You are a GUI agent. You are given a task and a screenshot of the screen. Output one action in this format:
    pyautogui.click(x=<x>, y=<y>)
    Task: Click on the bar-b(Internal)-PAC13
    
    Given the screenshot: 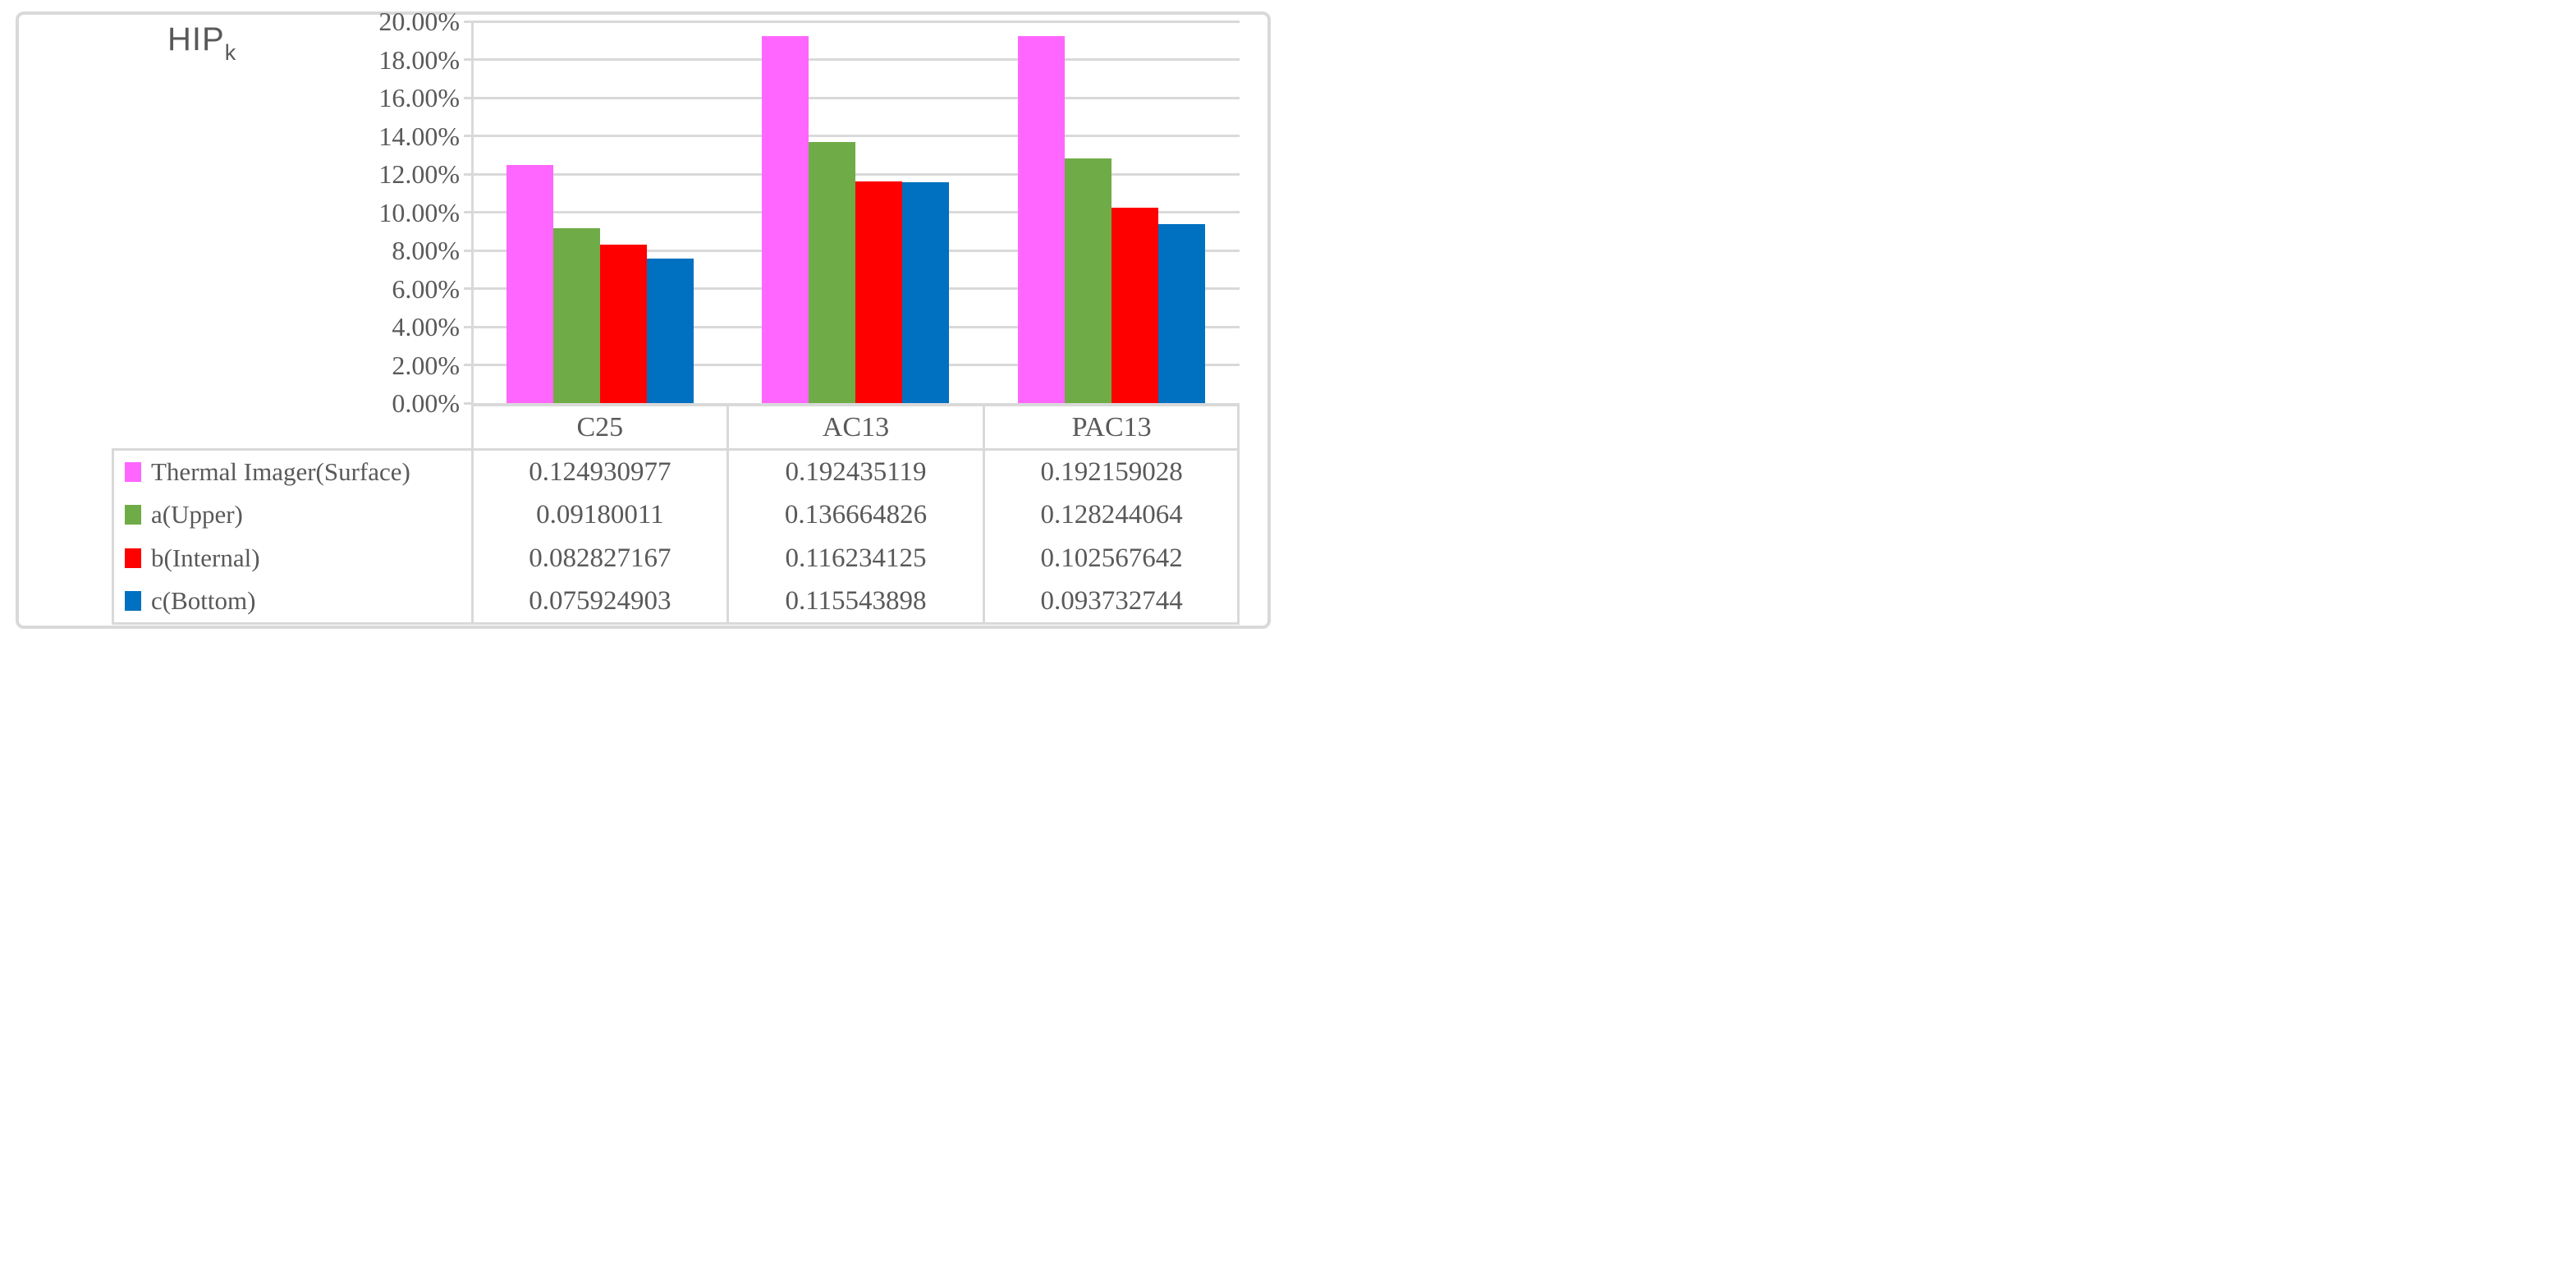 What is the action you would take?
    pyautogui.click(x=1136, y=305)
    